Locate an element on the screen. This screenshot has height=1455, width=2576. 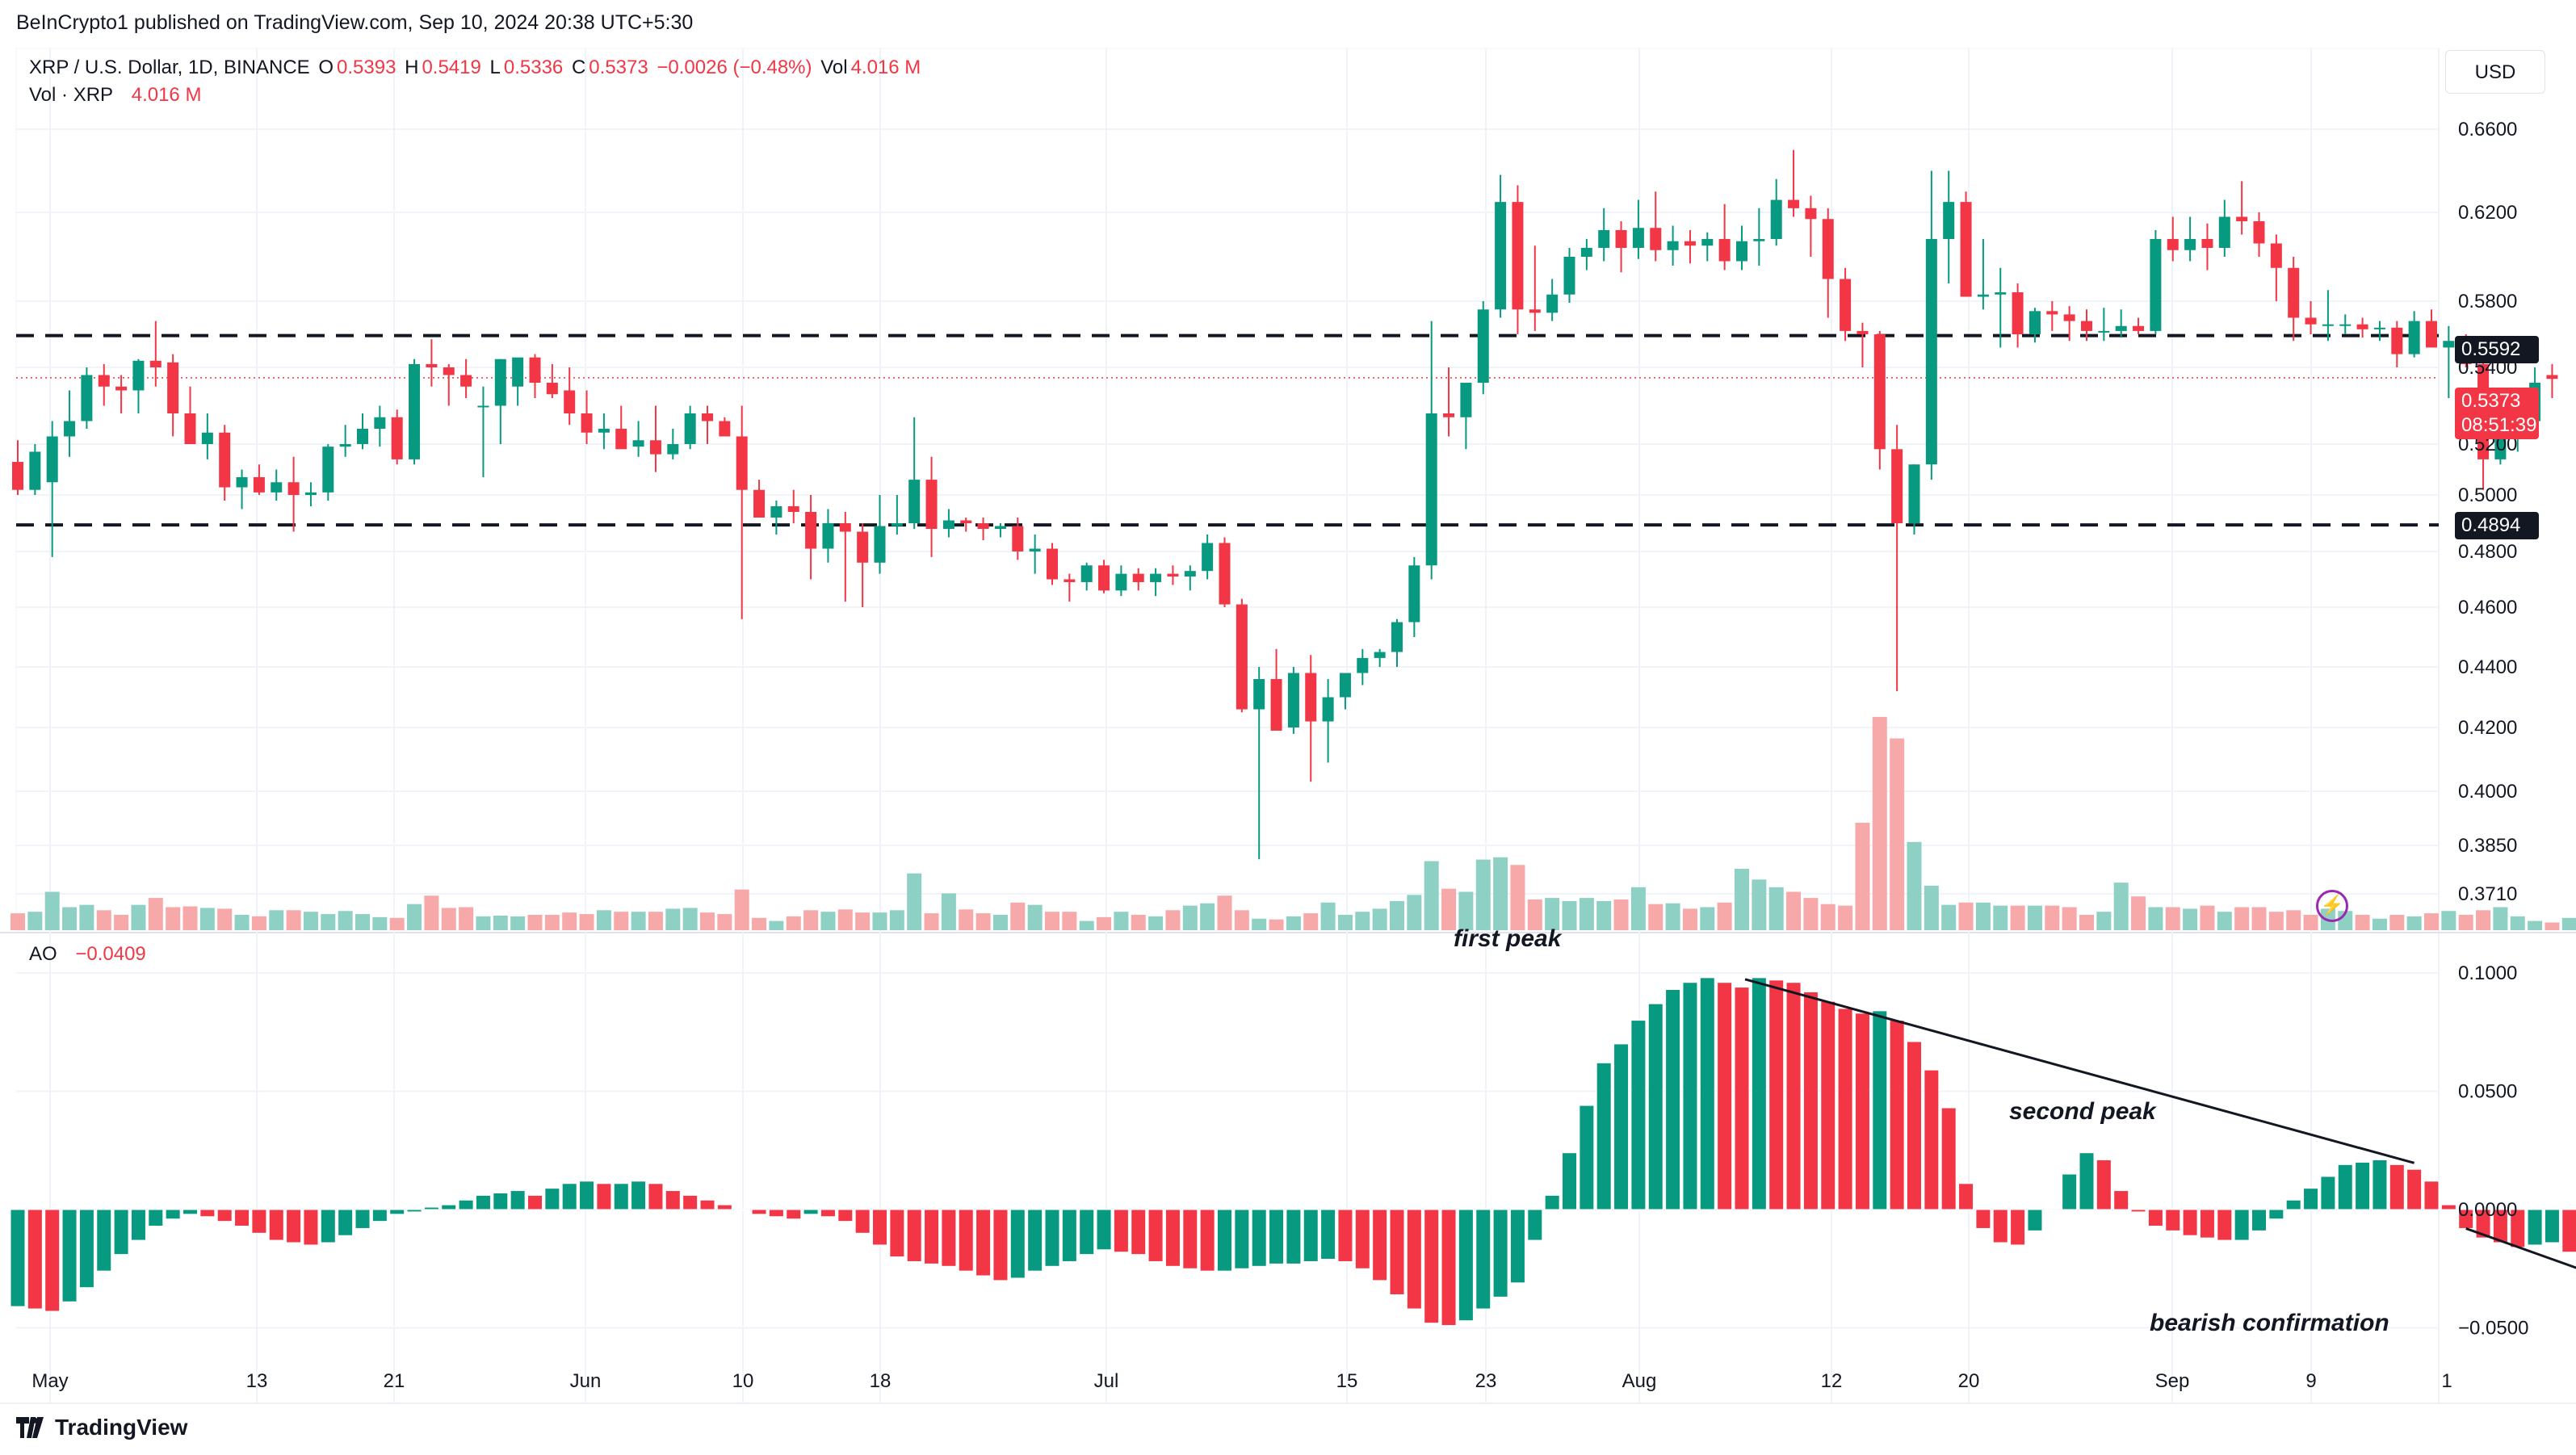
ao-legend: AO −0.0409 is located at coordinates (89, 955).